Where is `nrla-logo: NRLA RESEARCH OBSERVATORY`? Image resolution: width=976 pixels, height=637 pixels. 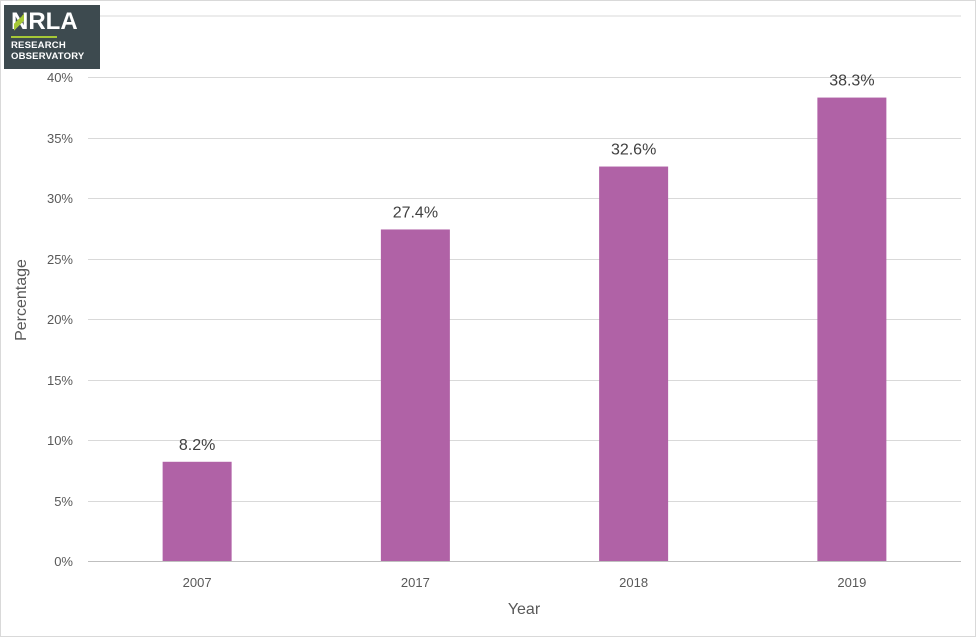 nrla-logo: NRLA RESEARCH OBSERVATORY is located at coordinates (52, 37).